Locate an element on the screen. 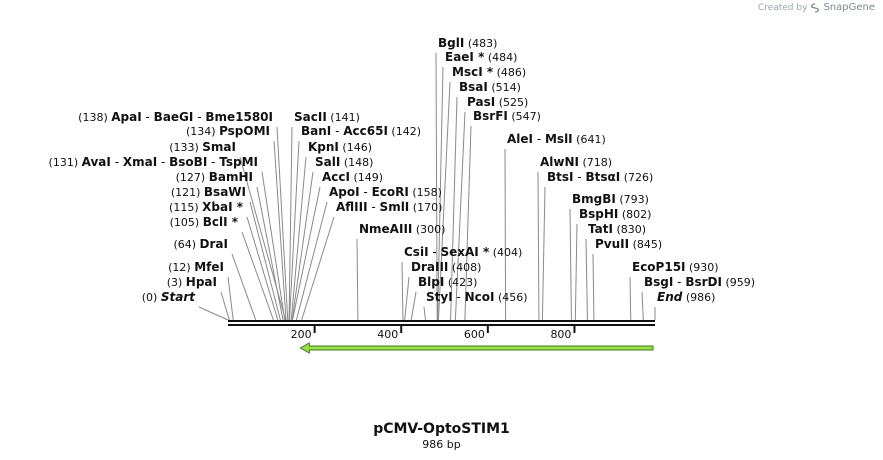 The height and width of the screenshot is (460, 883). enzyme-name: BclI * is located at coordinates (221, 222).